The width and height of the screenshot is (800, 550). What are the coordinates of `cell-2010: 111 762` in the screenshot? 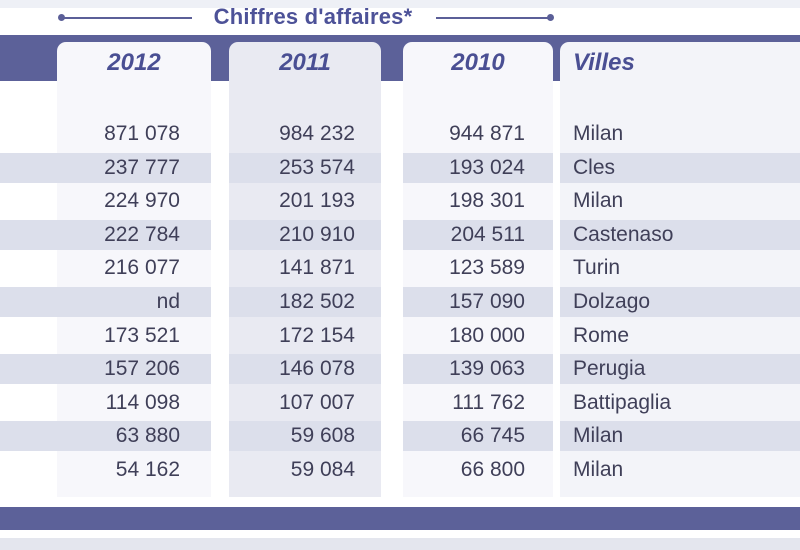 It's located at (488, 402).